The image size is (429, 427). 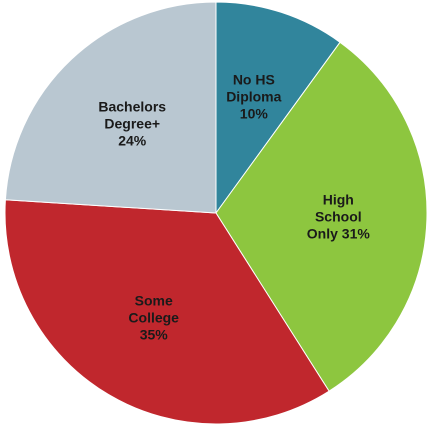 I want to click on slice-label: Some College 35%, so click(x=154, y=318).